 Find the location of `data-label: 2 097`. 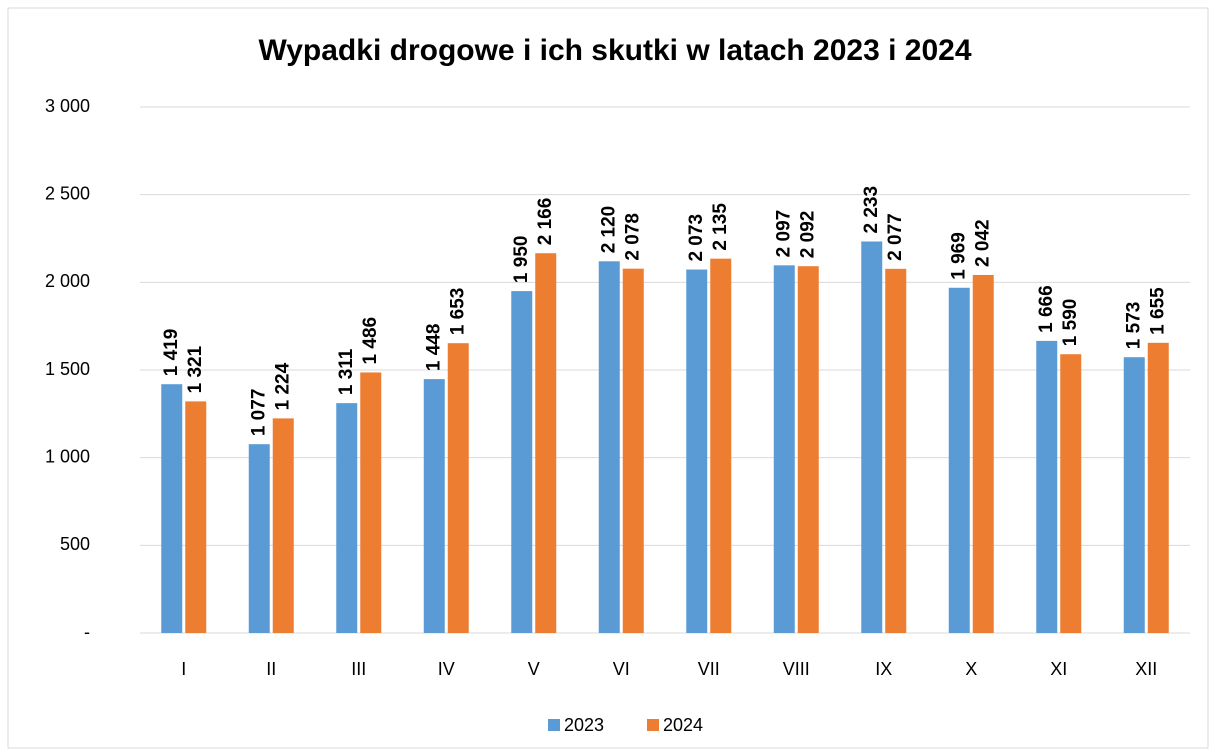

data-label: 2 097 is located at coordinates (783, 234).